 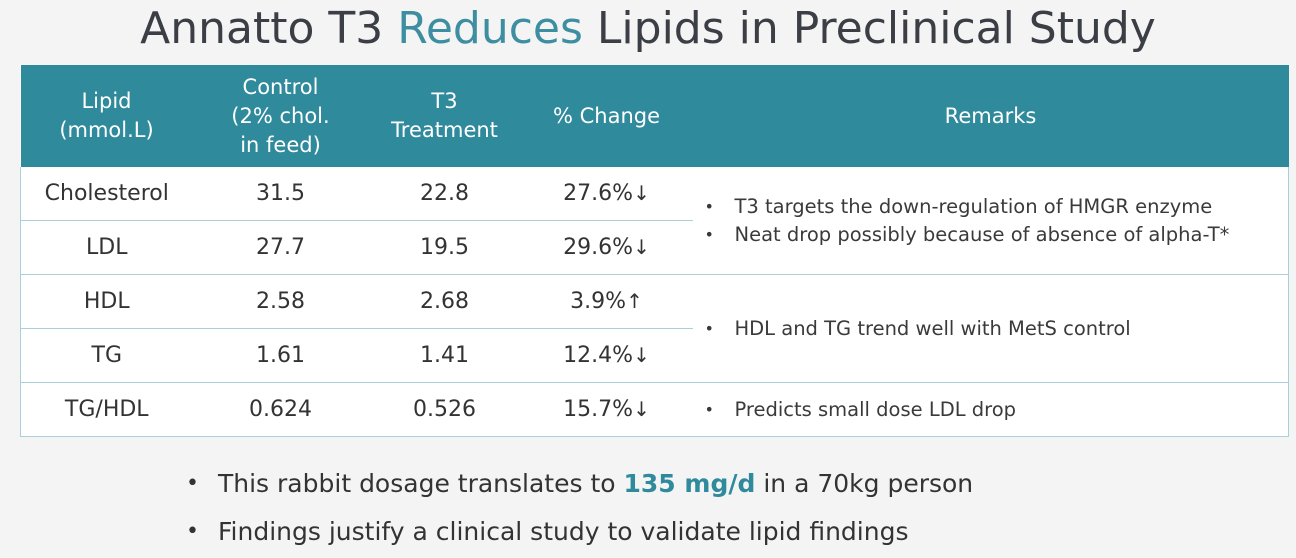 What do you see at coordinates (106, 116) in the screenshot?
I see `header-lipid: Lipid (mmol.L)` at bounding box center [106, 116].